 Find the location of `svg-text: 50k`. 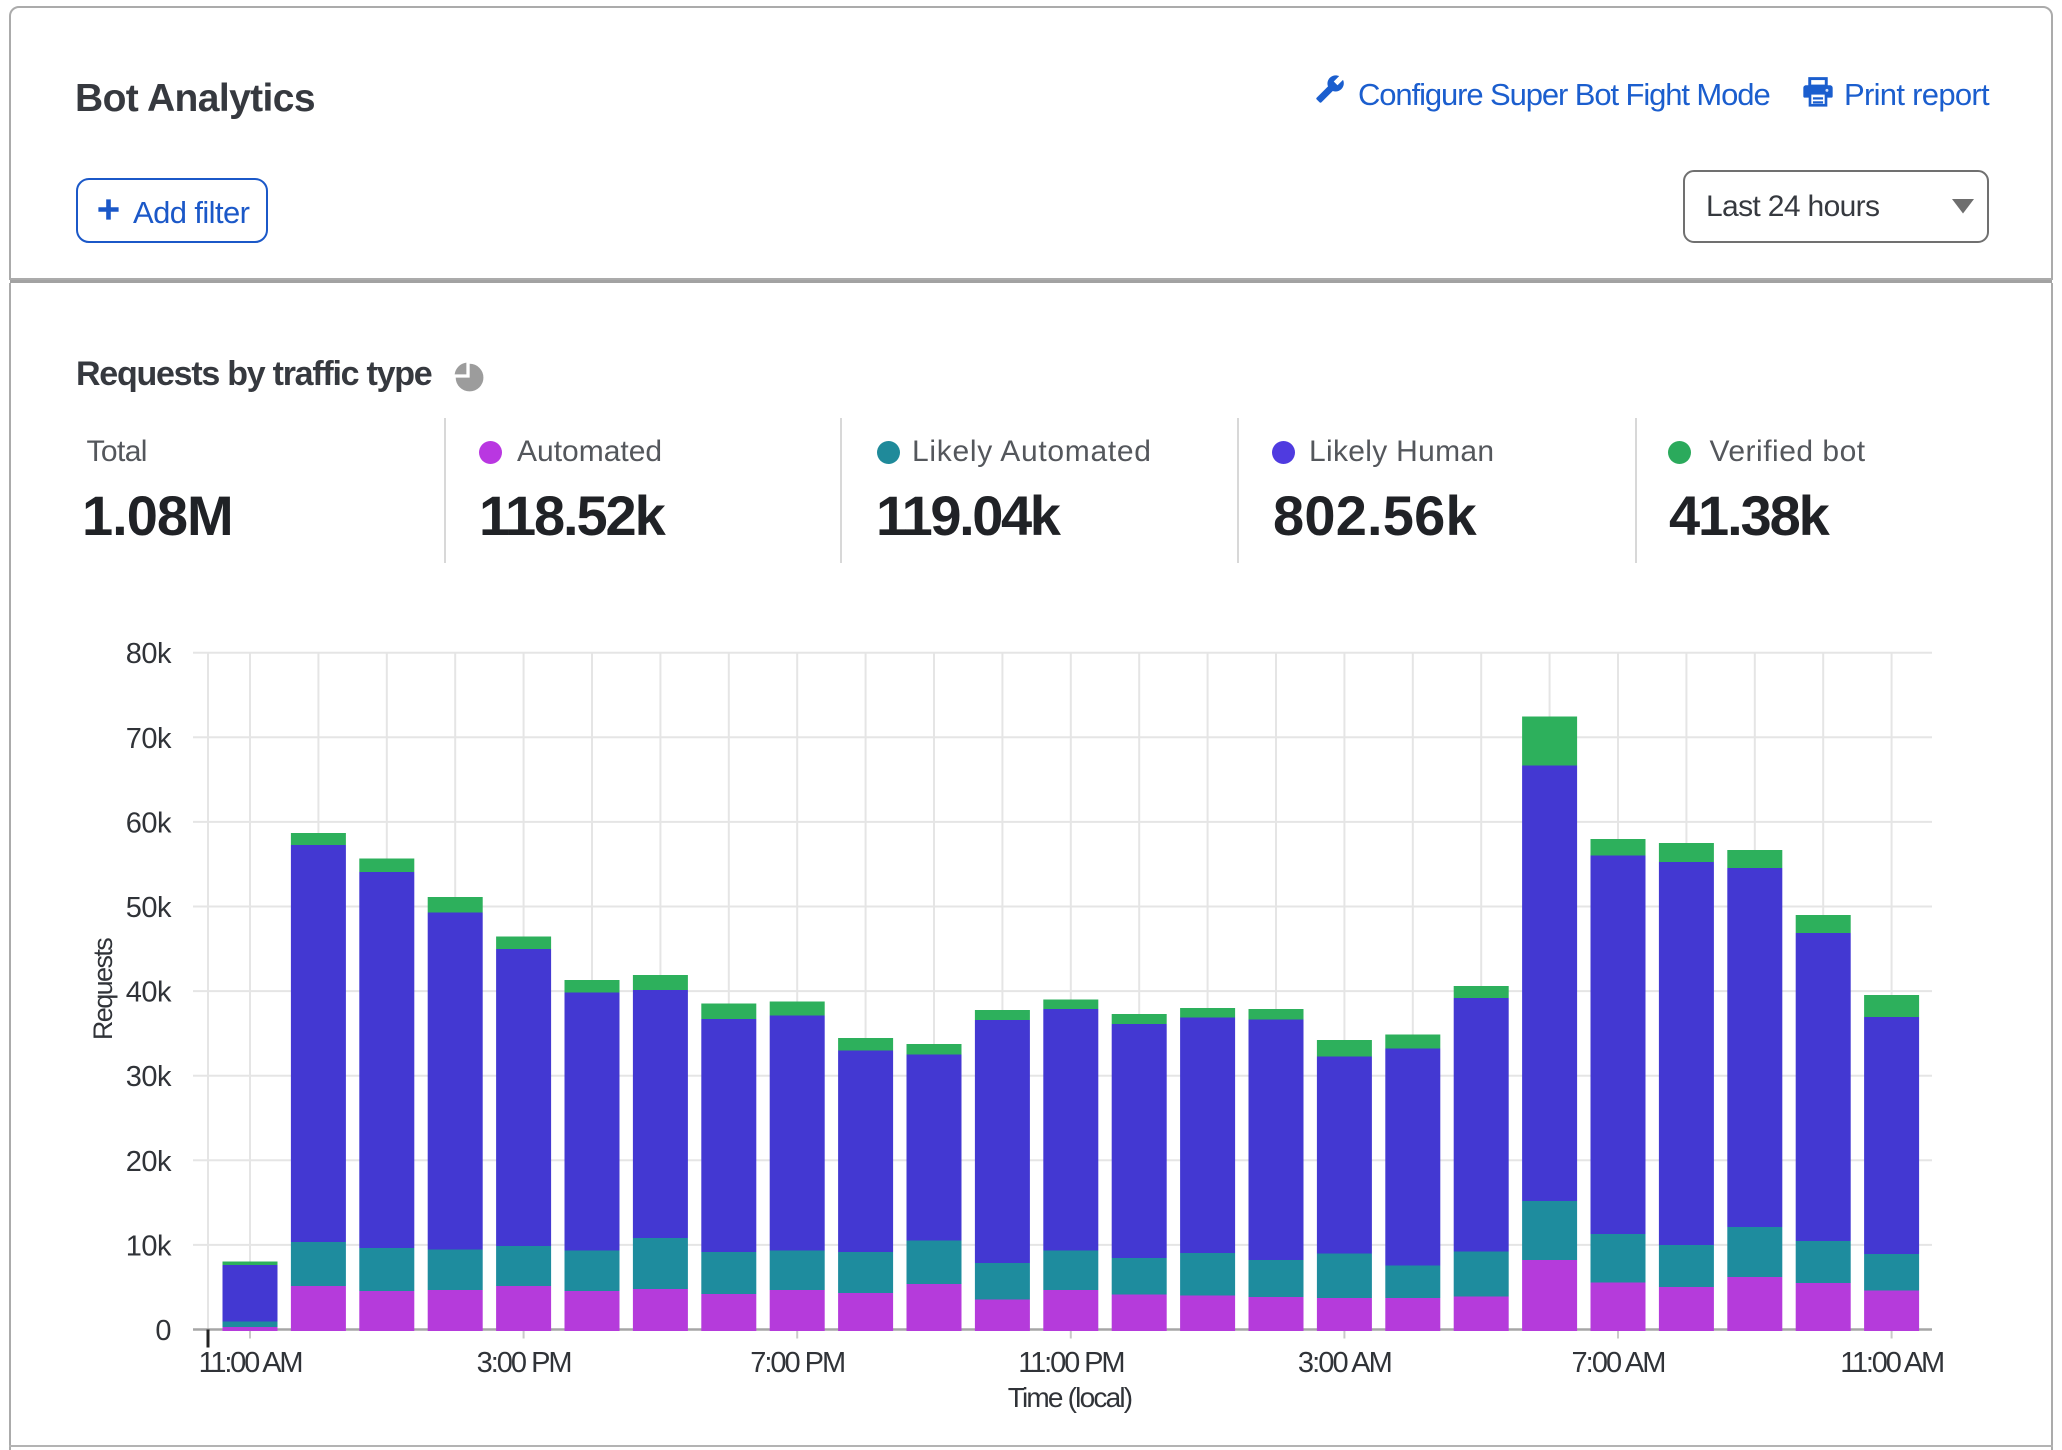

svg-text: 50k is located at coordinates (149, 908).